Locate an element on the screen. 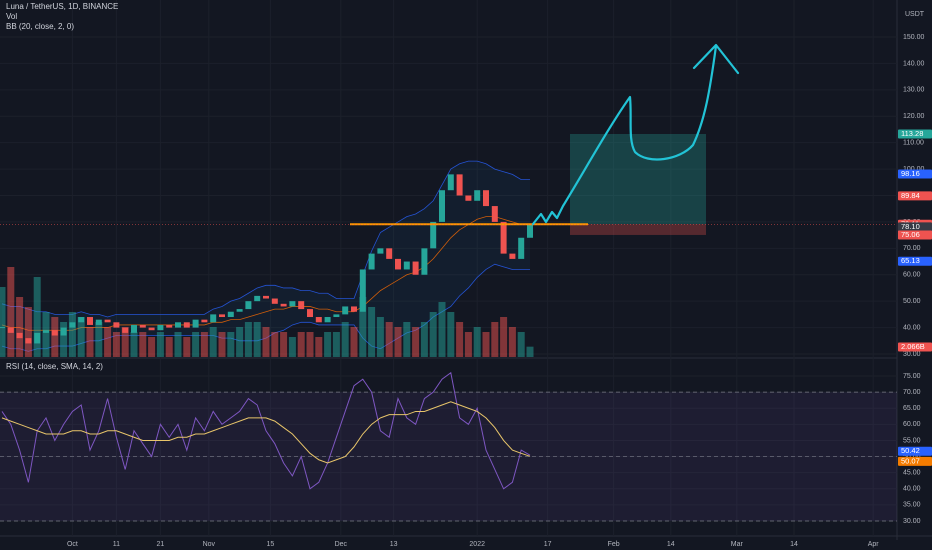  chart-title: Luna / TetherUS, 1D, BINANCE is located at coordinates (62, 6).